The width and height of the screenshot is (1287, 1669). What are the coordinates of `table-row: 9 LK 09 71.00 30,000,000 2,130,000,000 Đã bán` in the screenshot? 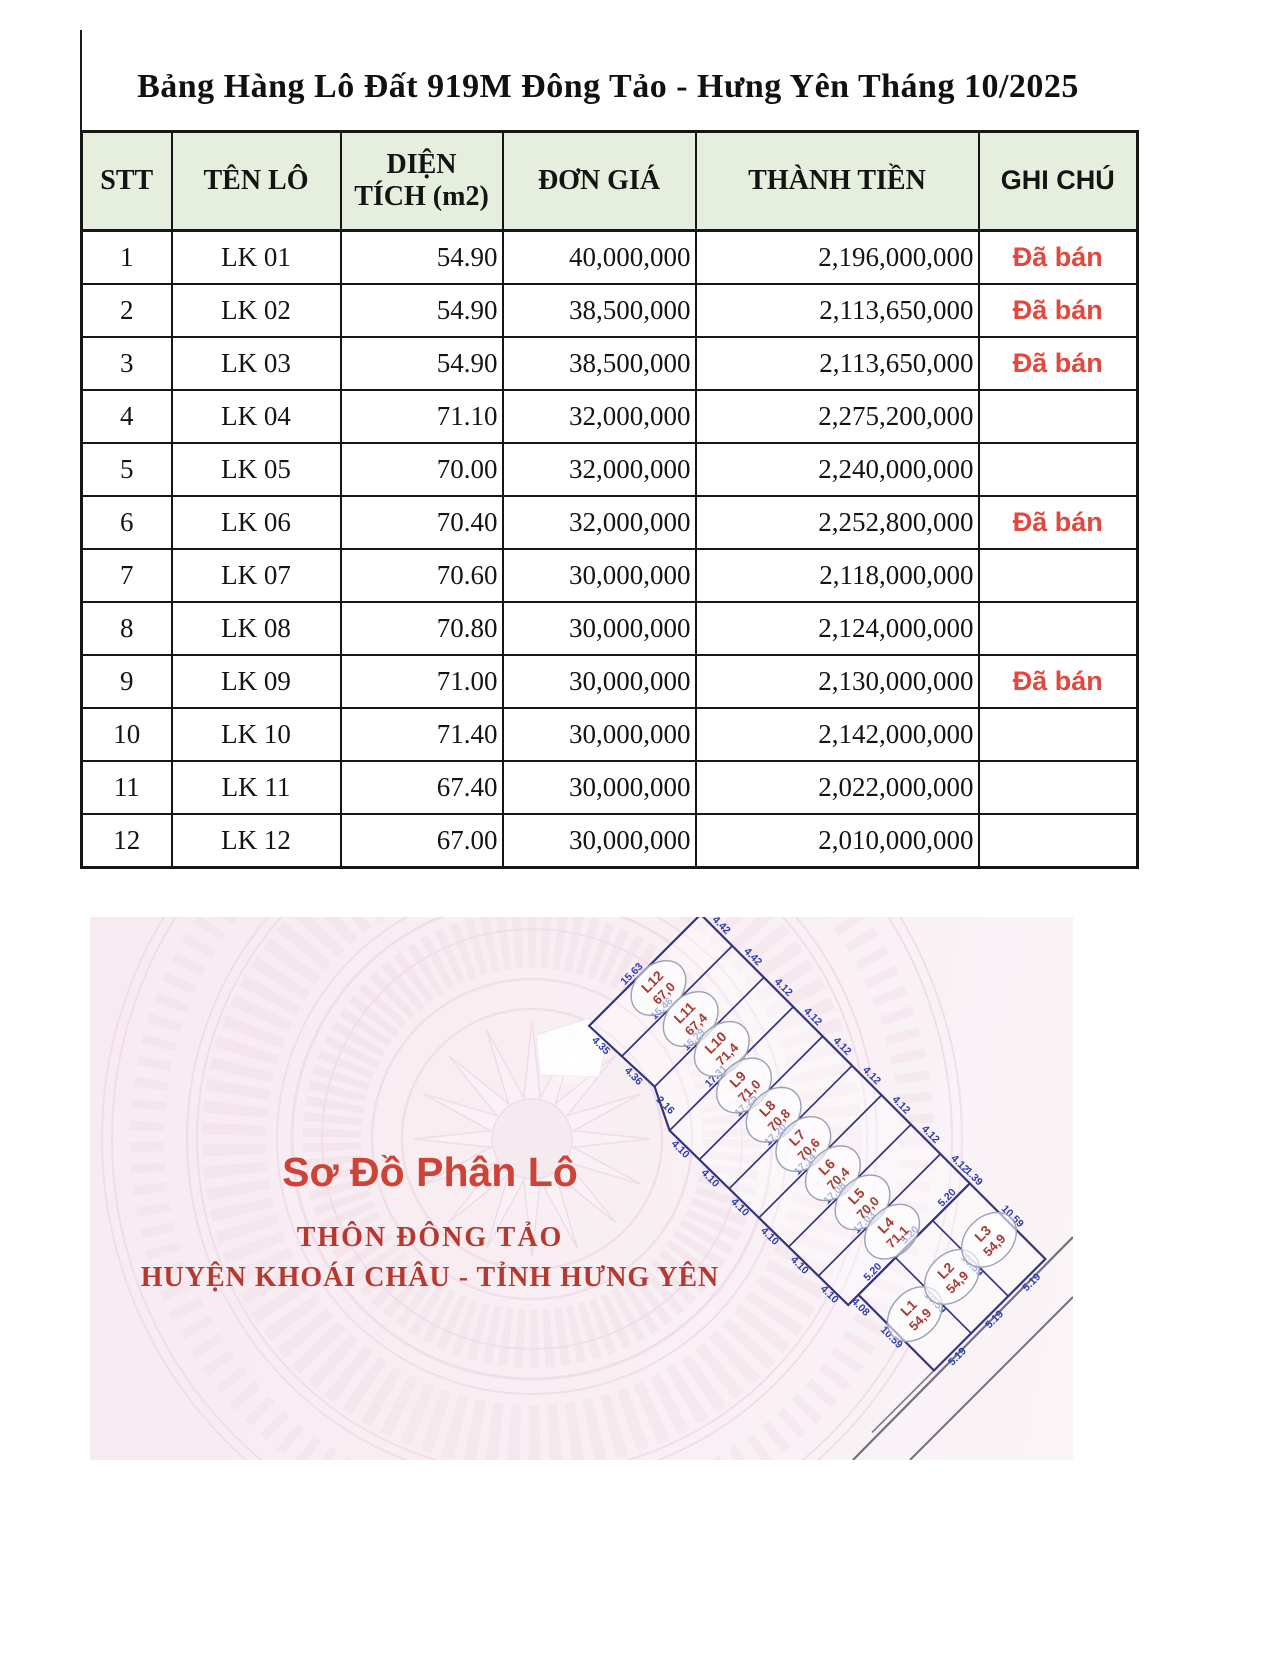 It's located at (609, 681).